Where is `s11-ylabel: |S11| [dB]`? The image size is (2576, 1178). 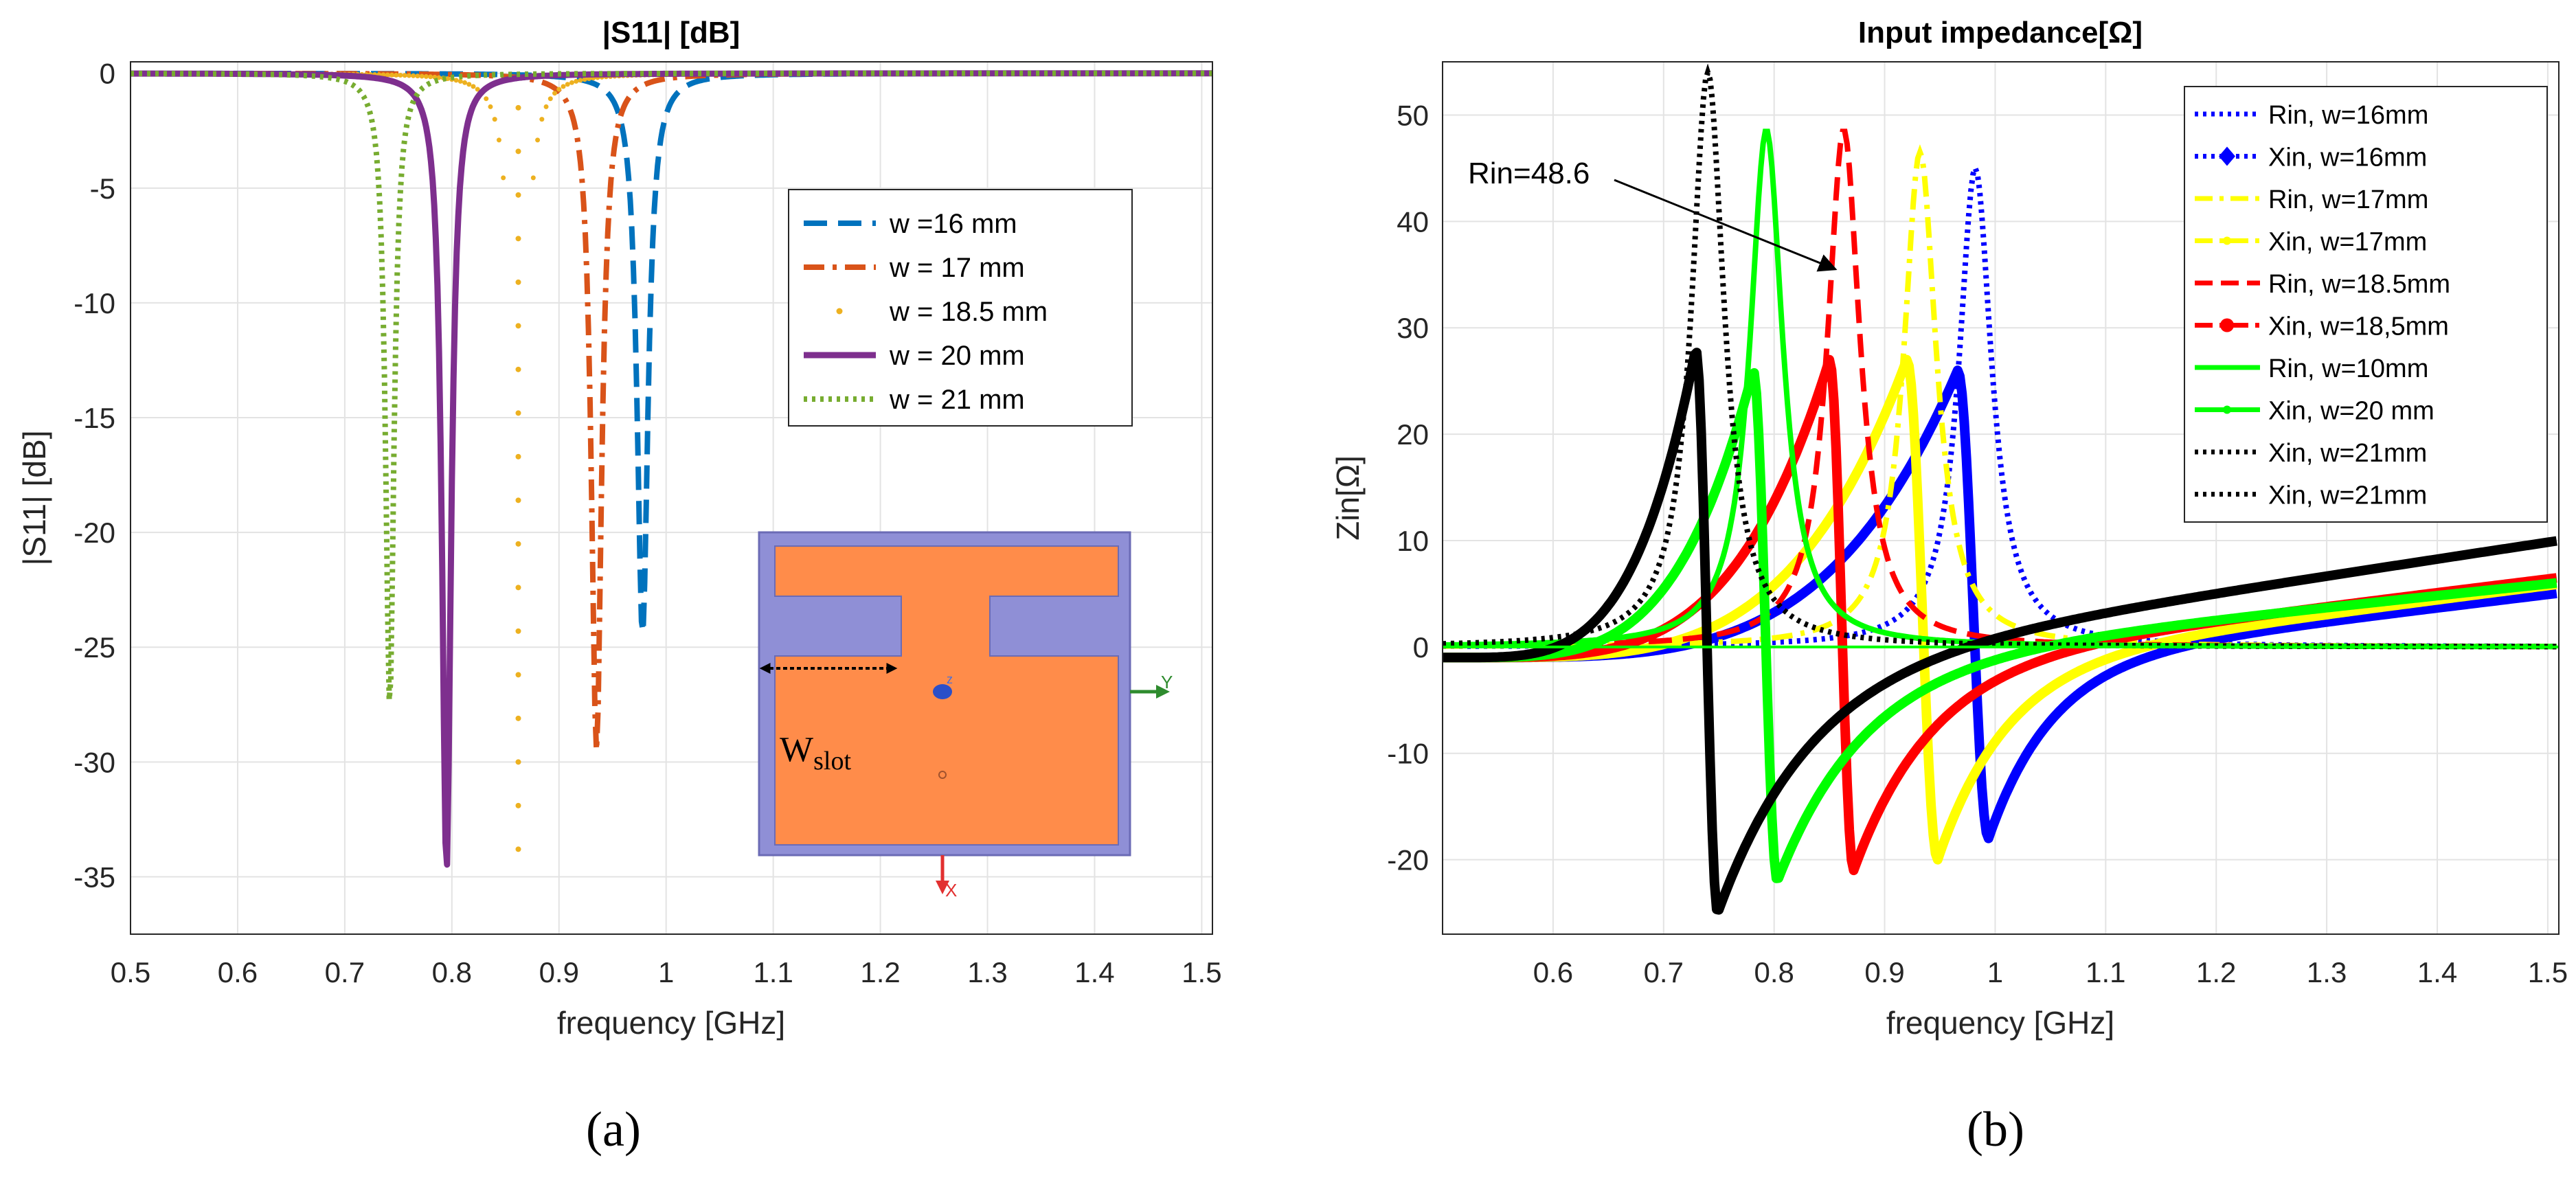 s11-ylabel: |S11| [dB] is located at coordinates (34, 498).